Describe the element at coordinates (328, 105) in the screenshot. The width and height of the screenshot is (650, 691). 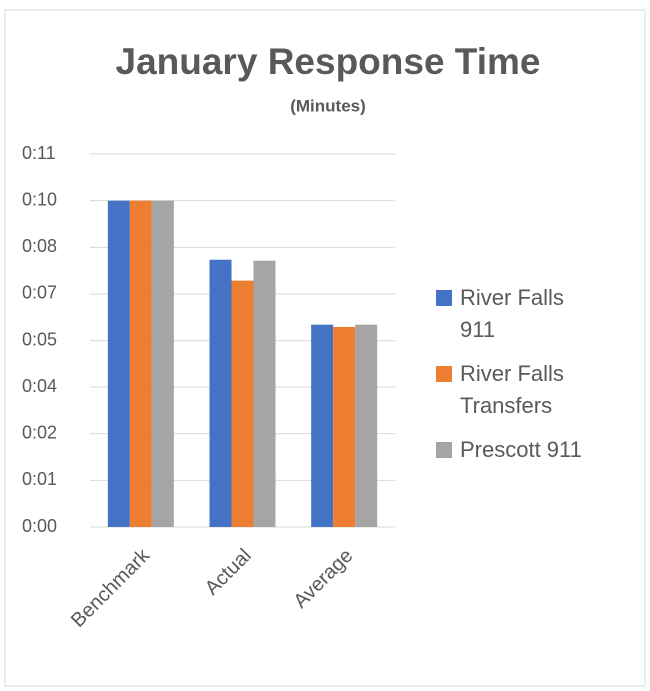
I see `chart-subtitle: (Minutes)` at that location.